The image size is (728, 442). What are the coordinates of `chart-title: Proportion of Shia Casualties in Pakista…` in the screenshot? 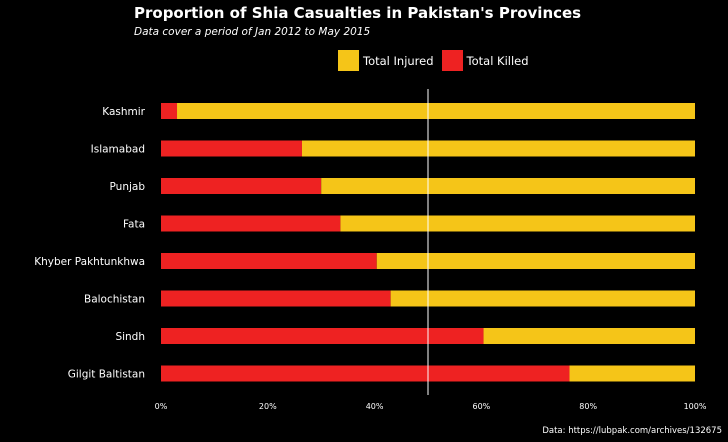 It's located at (358, 13).